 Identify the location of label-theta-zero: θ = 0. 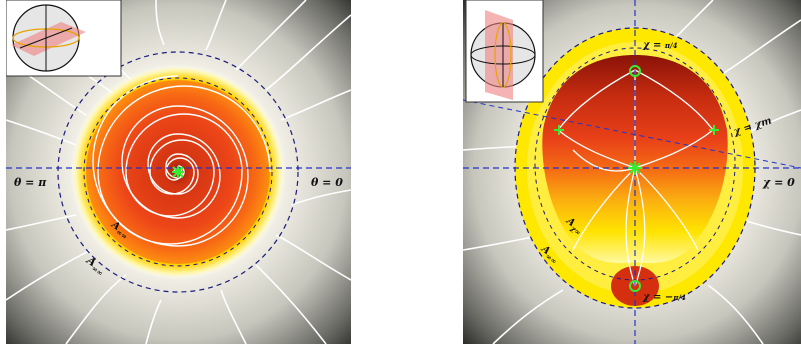
(327, 182).